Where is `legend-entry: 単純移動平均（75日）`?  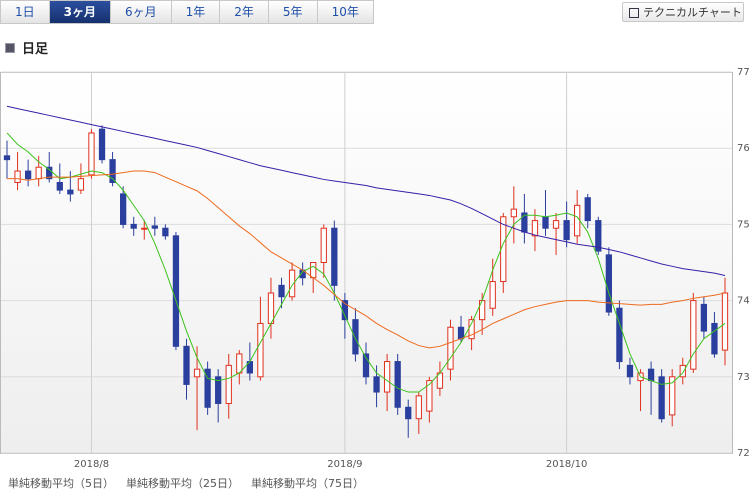
legend-entry: 単純移動平均（75日） is located at coordinates (307, 483).